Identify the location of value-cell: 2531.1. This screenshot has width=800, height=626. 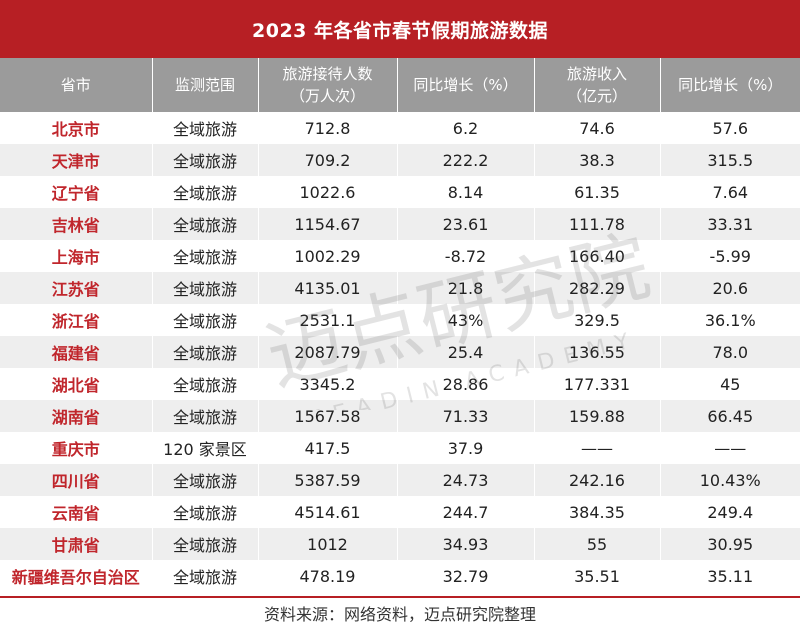
(328, 320).